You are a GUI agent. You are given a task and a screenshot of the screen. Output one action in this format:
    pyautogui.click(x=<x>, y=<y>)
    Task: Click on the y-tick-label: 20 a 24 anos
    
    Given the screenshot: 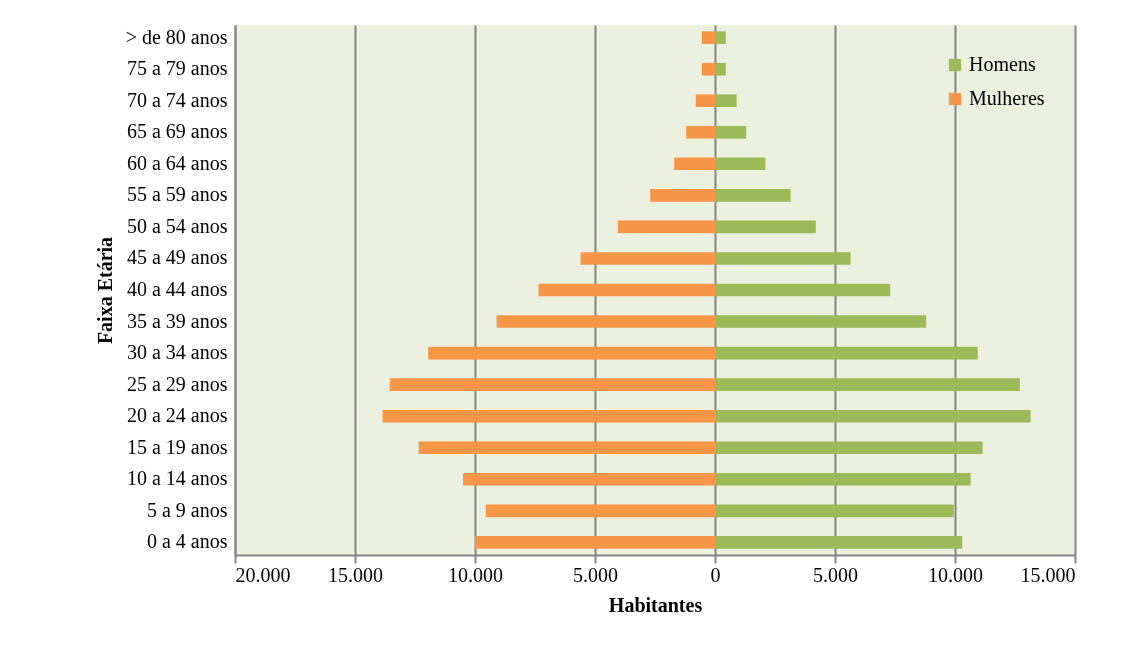 What is the action you would take?
    pyautogui.click(x=177, y=415)
    